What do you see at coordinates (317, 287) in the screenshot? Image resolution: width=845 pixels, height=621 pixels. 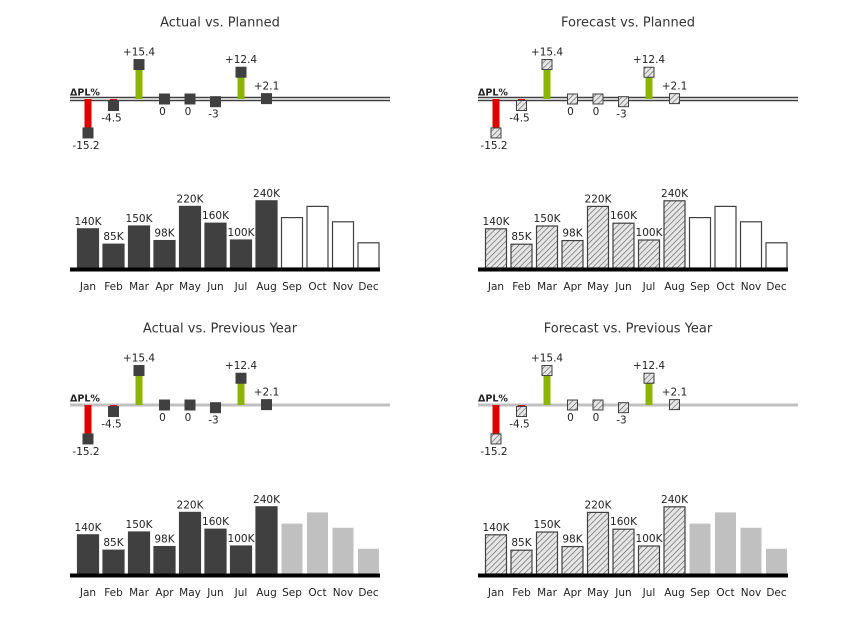 I see `month-label: Oct` at bounding box center [317, 287].